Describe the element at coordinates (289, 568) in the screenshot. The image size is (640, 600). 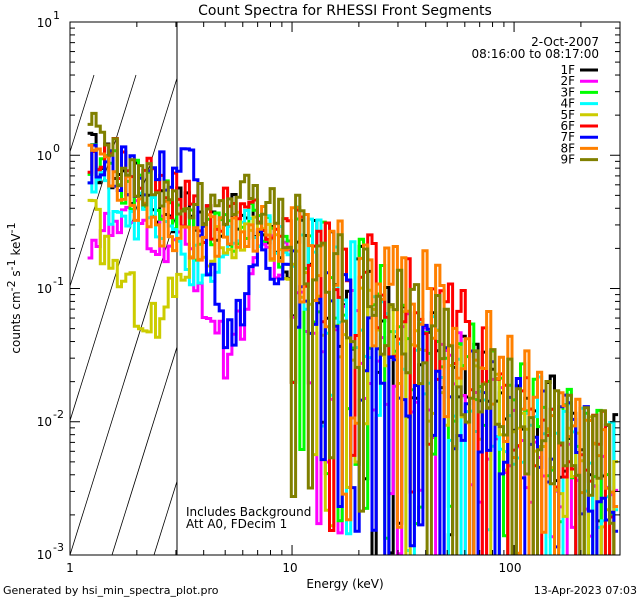
I see `x-tick-label-10: 10` at that location.